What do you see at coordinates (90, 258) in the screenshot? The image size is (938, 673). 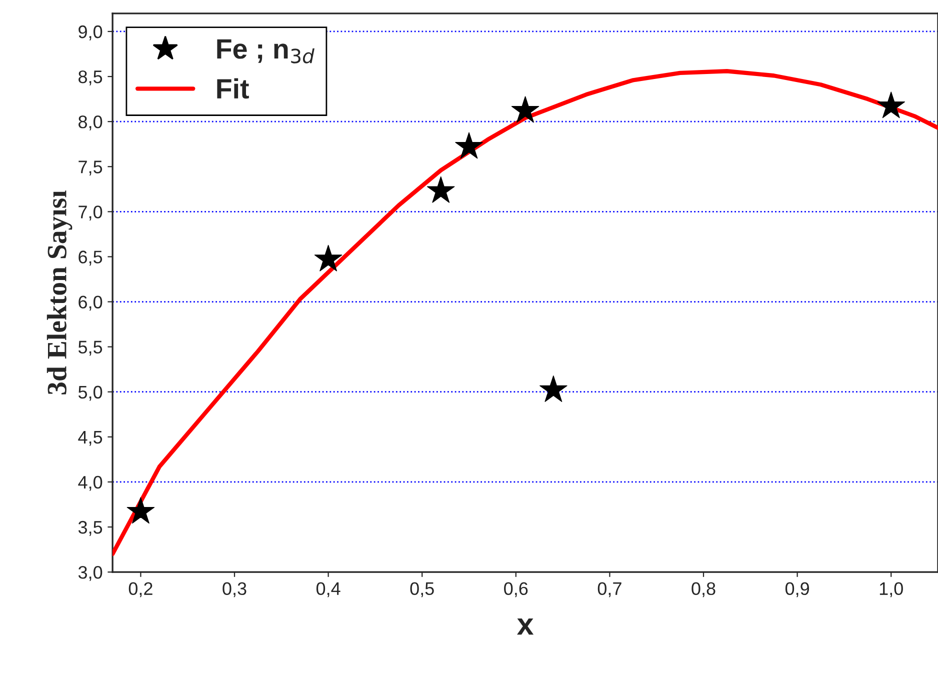 I see `y-tick-label: 6,5` at bounding box center [90, 258].